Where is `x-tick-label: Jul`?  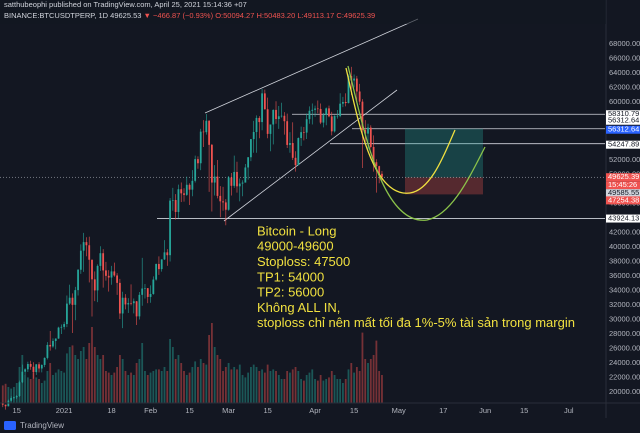 x-tick-label: Jul is located at coordinates (569, 410).